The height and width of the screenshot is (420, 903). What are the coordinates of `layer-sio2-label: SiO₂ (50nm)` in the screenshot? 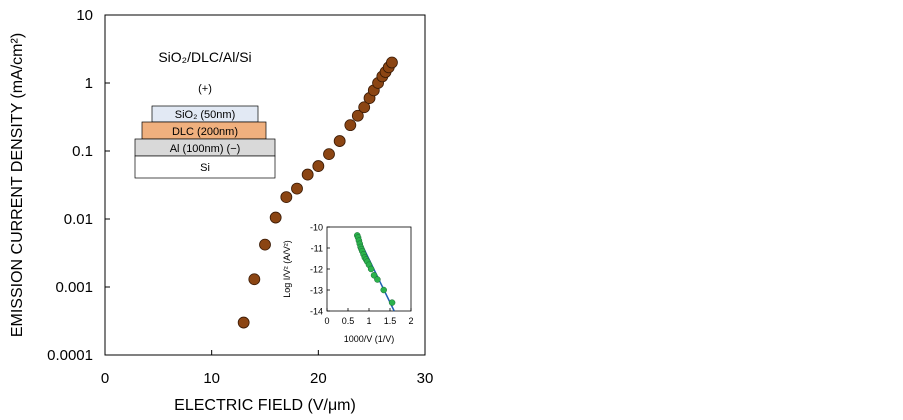 It's located at (205, 115).